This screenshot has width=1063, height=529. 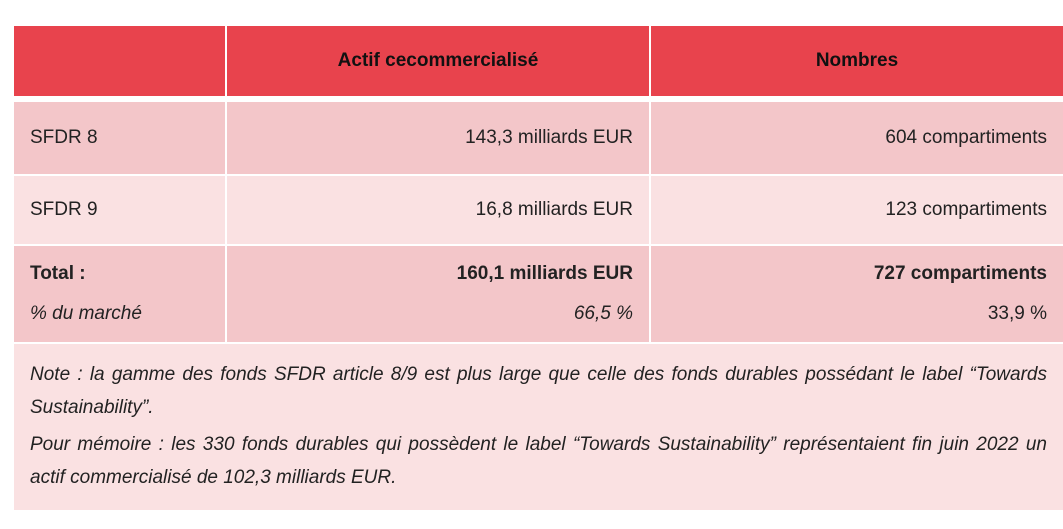 What do you see at coordinates (538, 98) in the screenshot?
I see `header-separator` at bounding box center [538, 98].